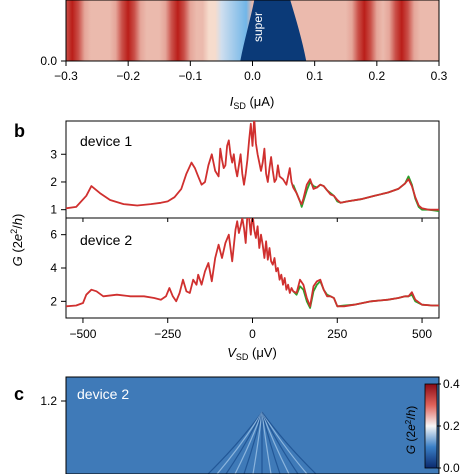  I want to click on panel-a-x-tick-label: 0.1, so click(314, 76).